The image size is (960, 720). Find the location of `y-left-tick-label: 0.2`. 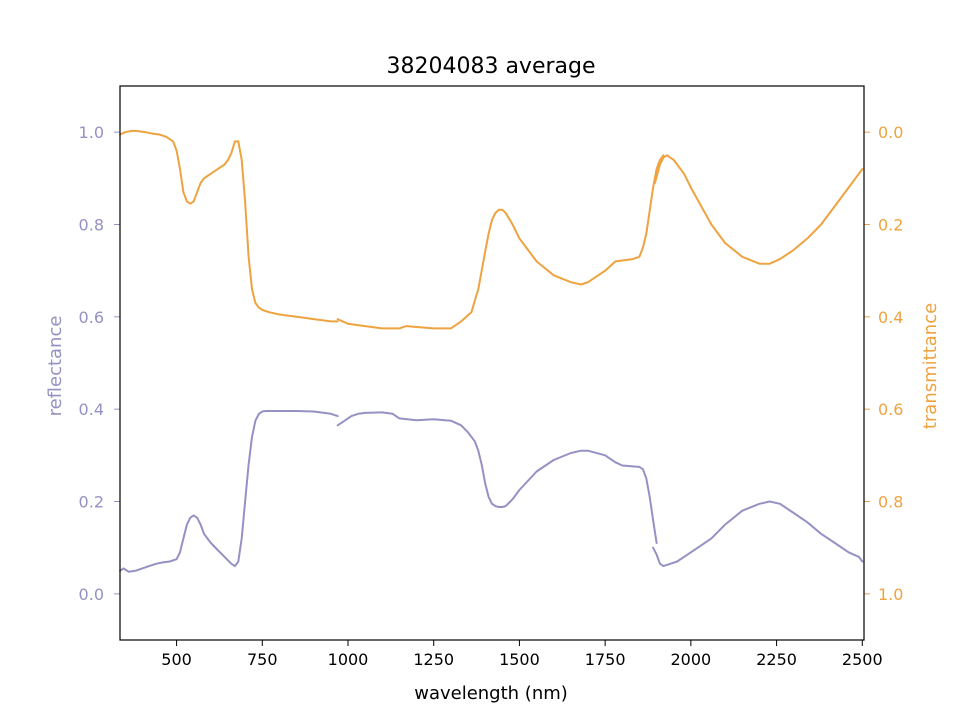

y-left-tick-label: 0.2 is located at coordinates (91, 502).